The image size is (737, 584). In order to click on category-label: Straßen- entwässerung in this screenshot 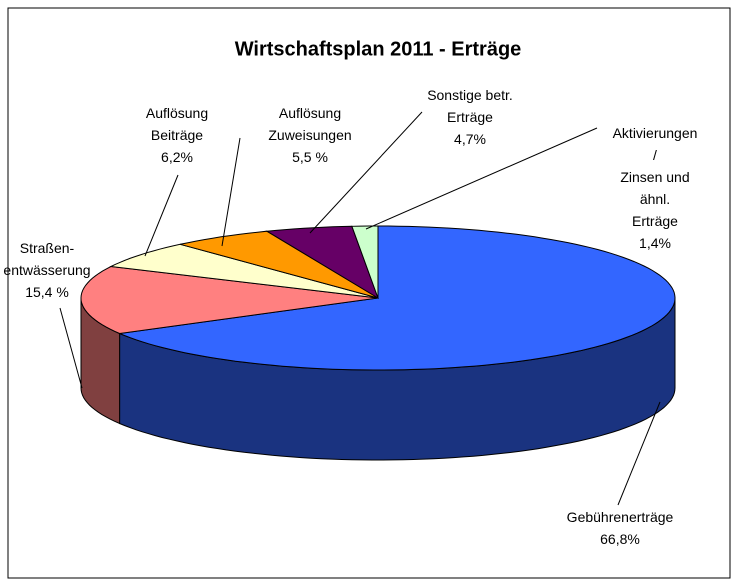, I will do `click(47, 259)`.